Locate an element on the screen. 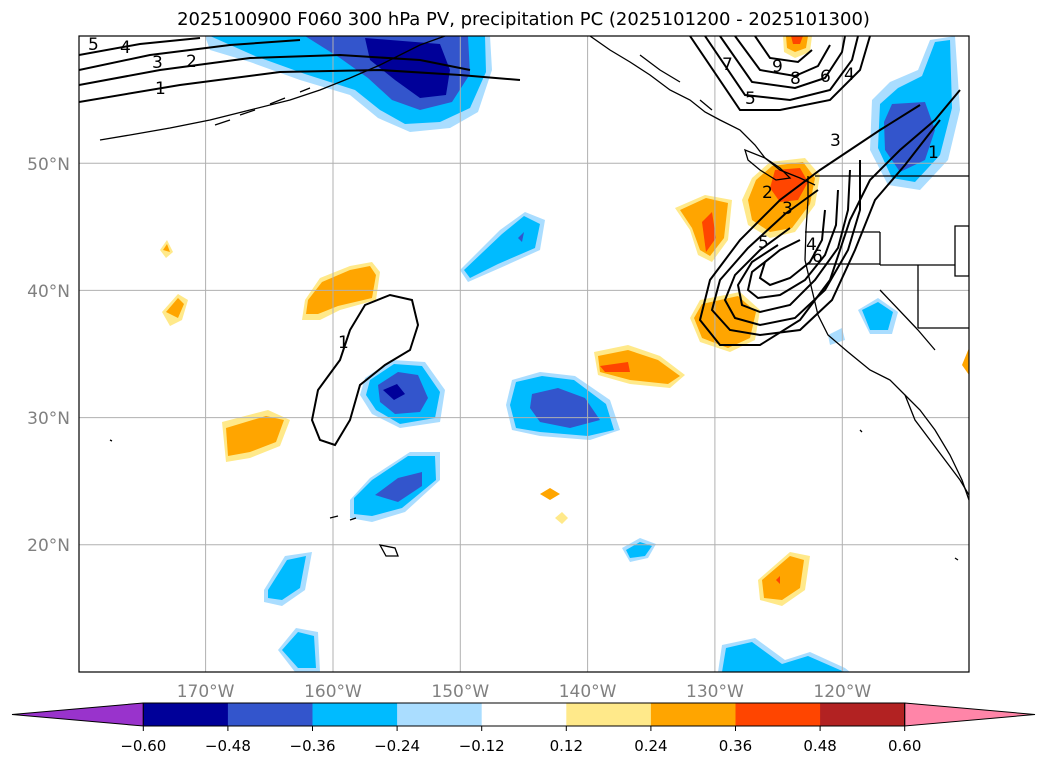 This screenshot has height=765, width=1047. contour-label: 8 is located at coordinates (795, 79).